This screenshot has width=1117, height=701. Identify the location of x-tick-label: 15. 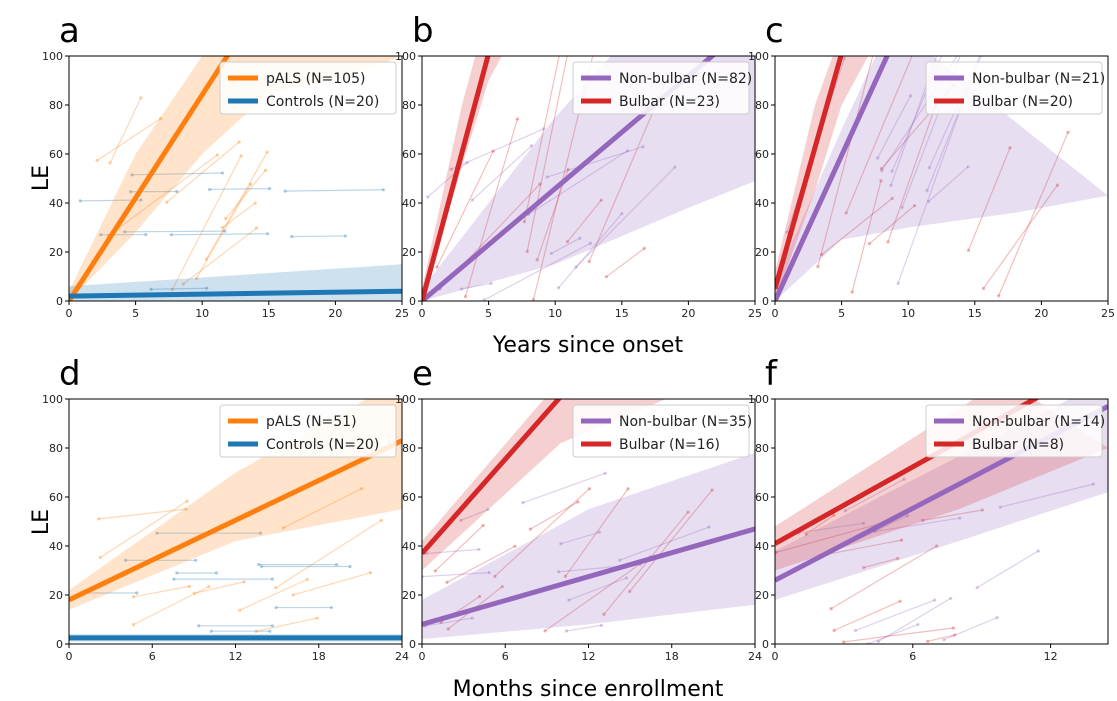
(975, 313).